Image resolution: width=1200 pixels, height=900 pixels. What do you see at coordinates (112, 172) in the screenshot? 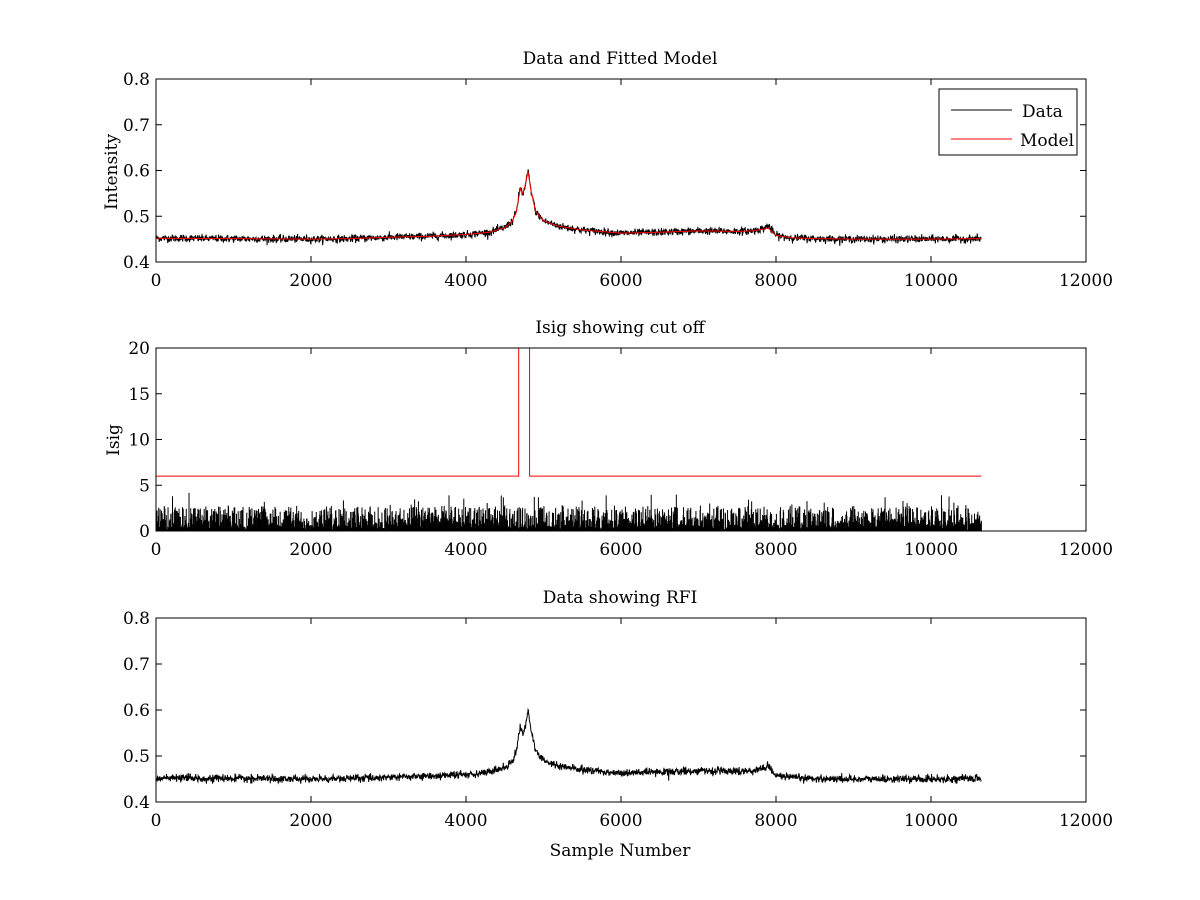
I see `y-axis-label: Intensity` at bounding box center [112, 172].